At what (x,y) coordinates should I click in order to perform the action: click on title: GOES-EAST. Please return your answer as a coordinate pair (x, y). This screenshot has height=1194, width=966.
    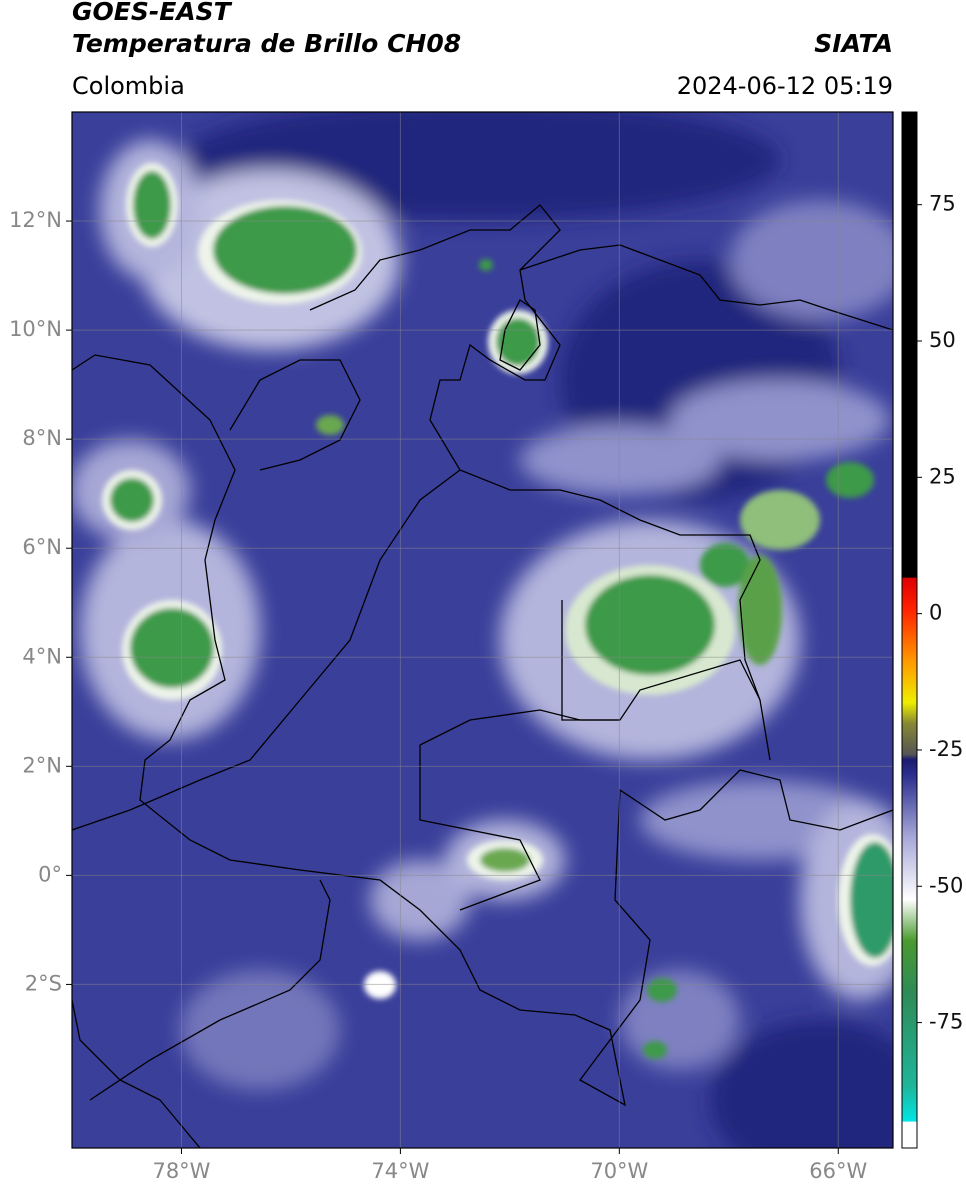
    Looking at the image, I should click on (152, 13).